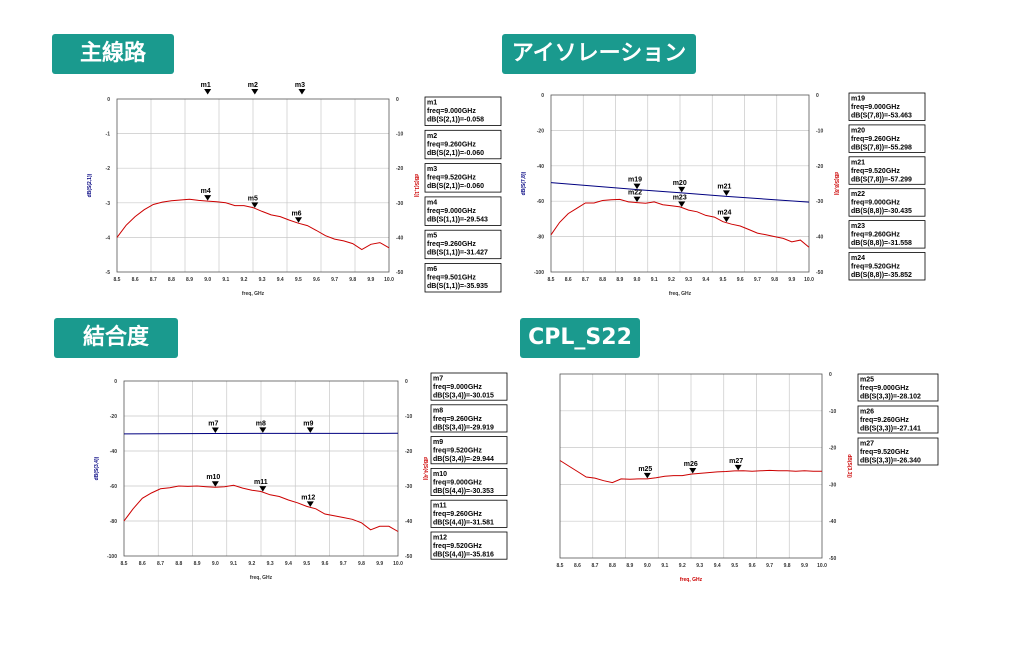  What do you see at coordinates (602, 280) in the screenshot?
I see `x-tick-label: 8.8` at bounding box center [602, 280].